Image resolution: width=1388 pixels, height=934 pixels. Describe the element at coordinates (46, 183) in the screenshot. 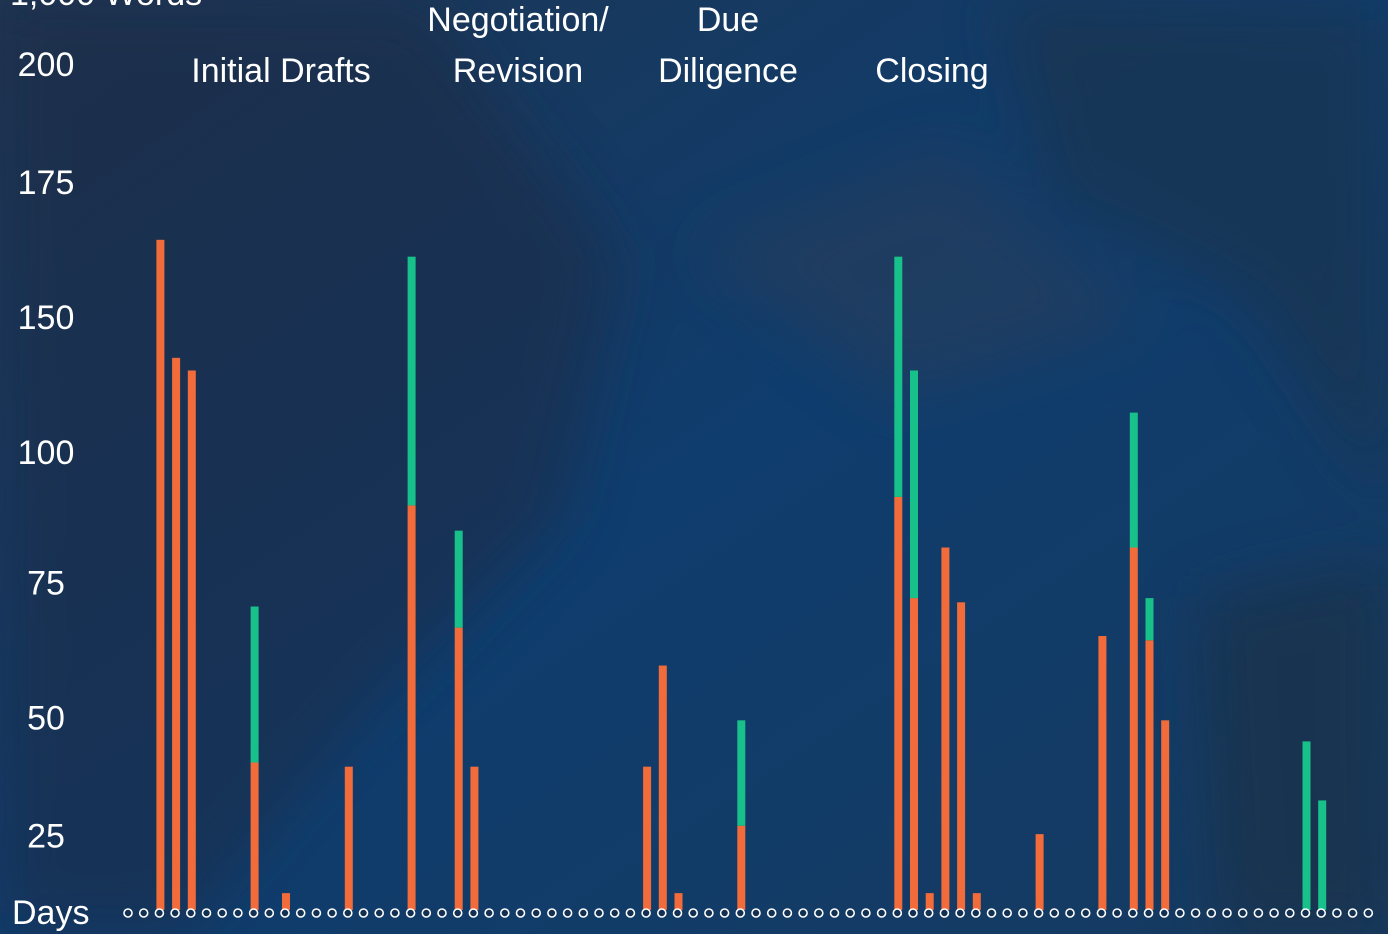

I see `y-tick-label: 175` at that location.